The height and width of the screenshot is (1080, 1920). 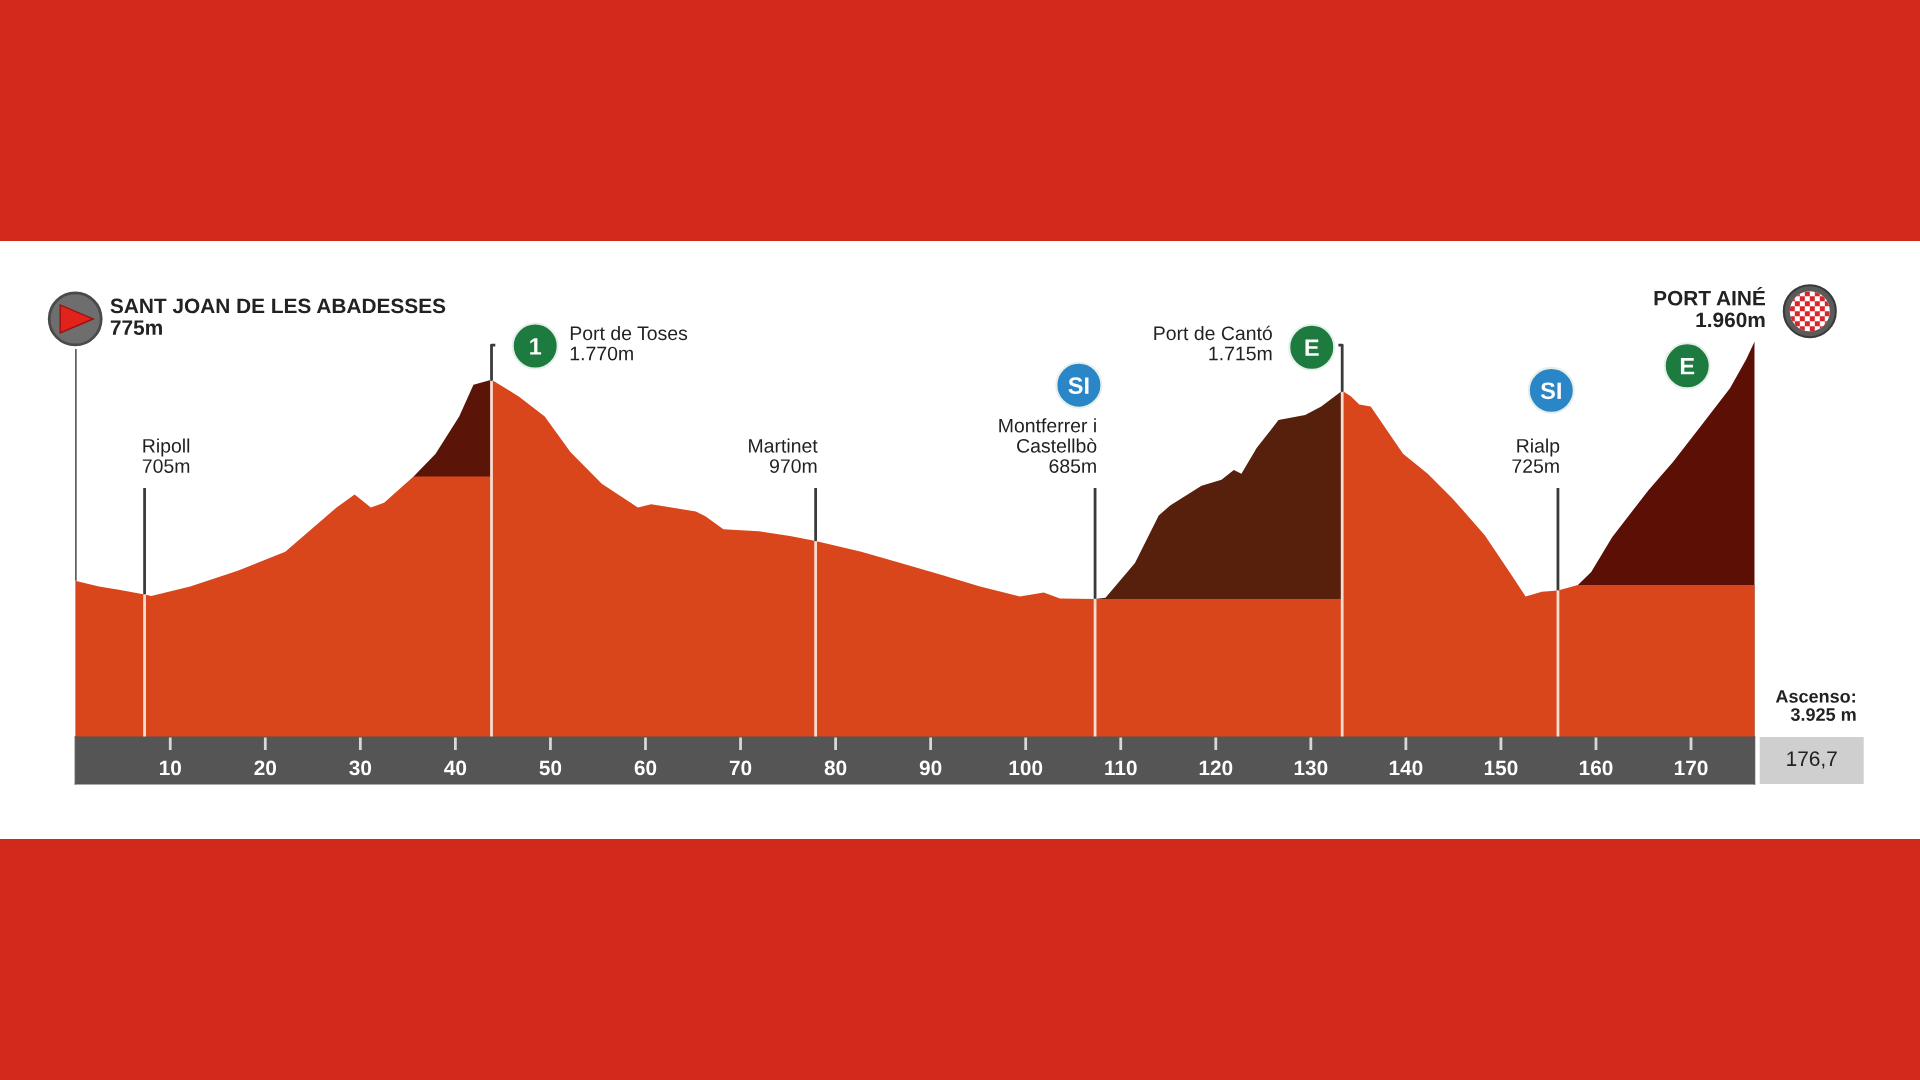 I want to click on x-tick-label: 50, so click(x=550, y=768).